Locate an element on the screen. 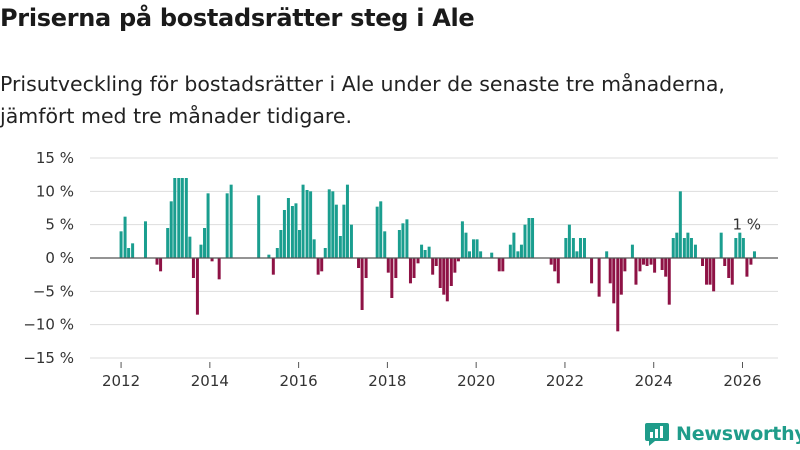 The image size is (800, 450). x-tick-label: 2022 is located at coordinates (565, 381).